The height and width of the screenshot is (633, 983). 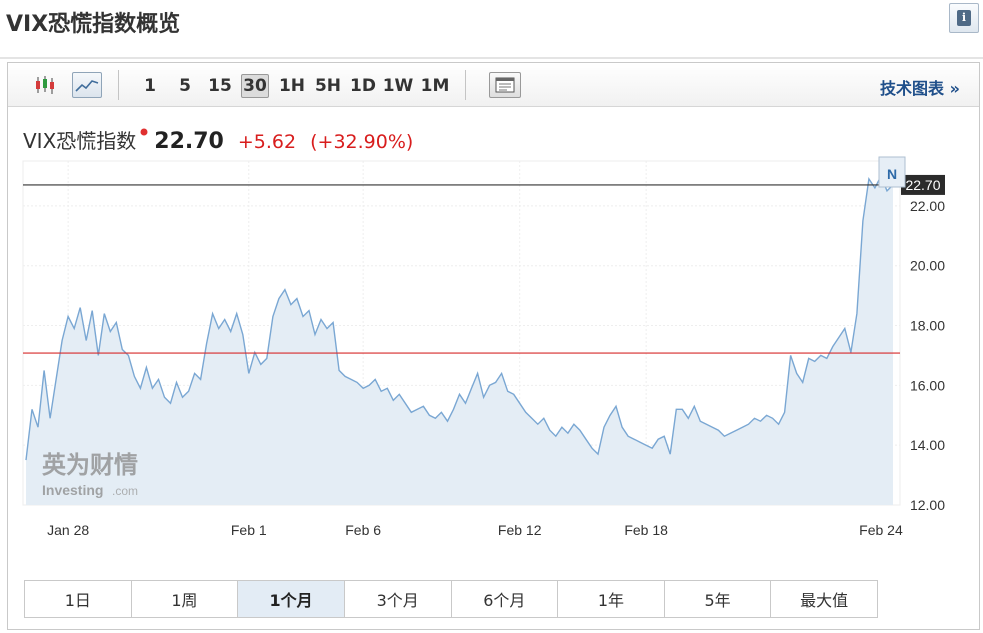 I want to click on range-tab: 1年, so click(x=611, y=599).